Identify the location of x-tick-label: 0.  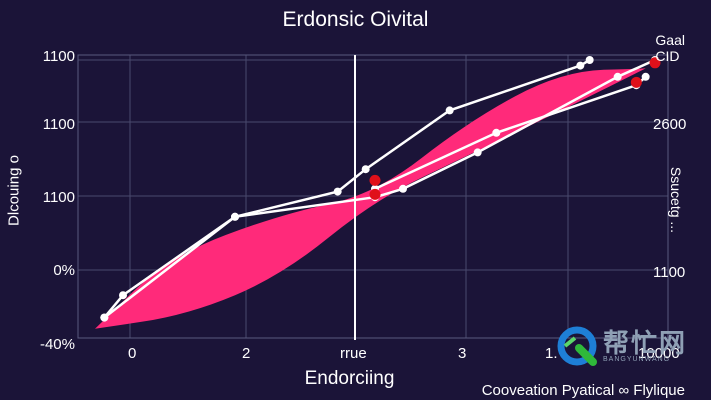
(132, 353).